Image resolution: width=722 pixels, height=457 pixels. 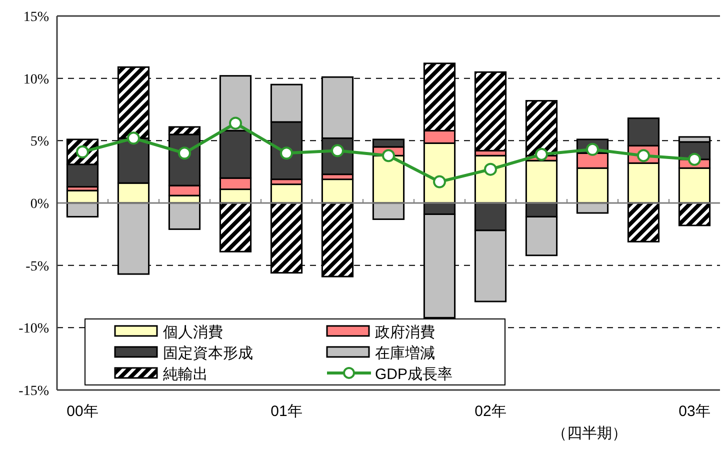 What do you see at coordinates (40, 142) in the screenshot?
I see `y-tick-label: 5%` at bounding box center [40, 142].